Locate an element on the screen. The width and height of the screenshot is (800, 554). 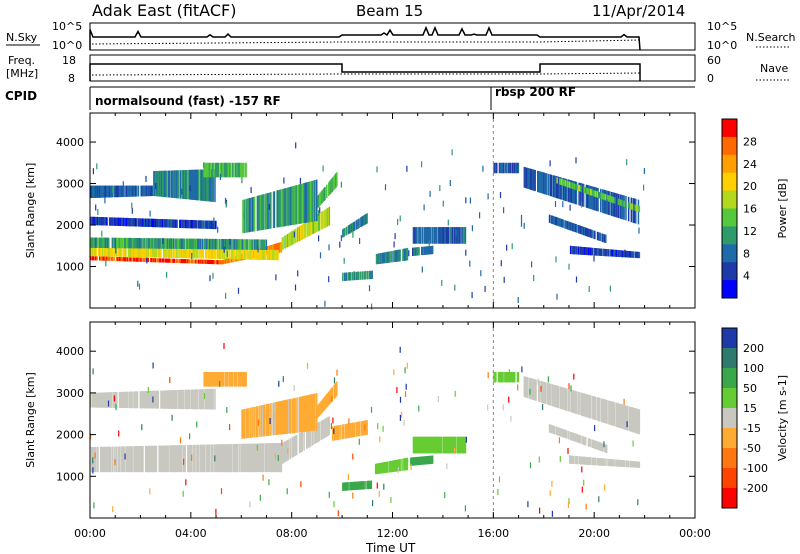
power-colorbar-swatch is located at coordinates (729, 235).